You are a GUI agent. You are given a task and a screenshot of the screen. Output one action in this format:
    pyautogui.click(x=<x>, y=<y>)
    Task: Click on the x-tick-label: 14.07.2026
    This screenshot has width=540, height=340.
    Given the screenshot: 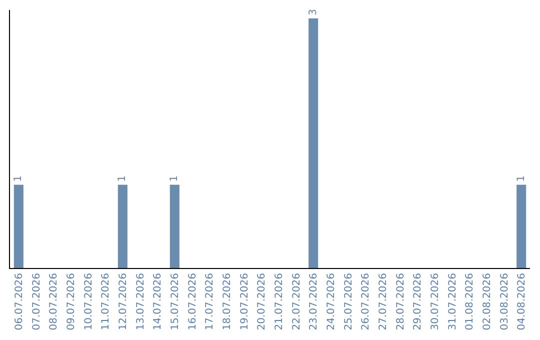 What is the action you would take?
    pyautogui.click(x=158, y=301)
    